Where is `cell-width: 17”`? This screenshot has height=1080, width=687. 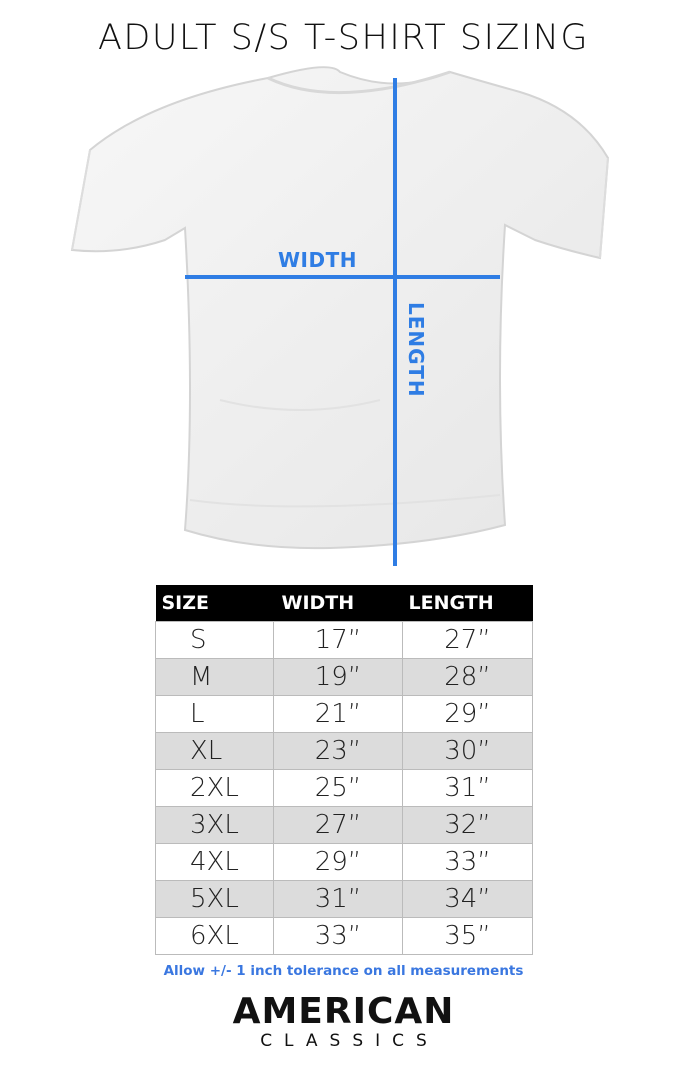 cell-width: 17” is located at coordinates (338, 640).